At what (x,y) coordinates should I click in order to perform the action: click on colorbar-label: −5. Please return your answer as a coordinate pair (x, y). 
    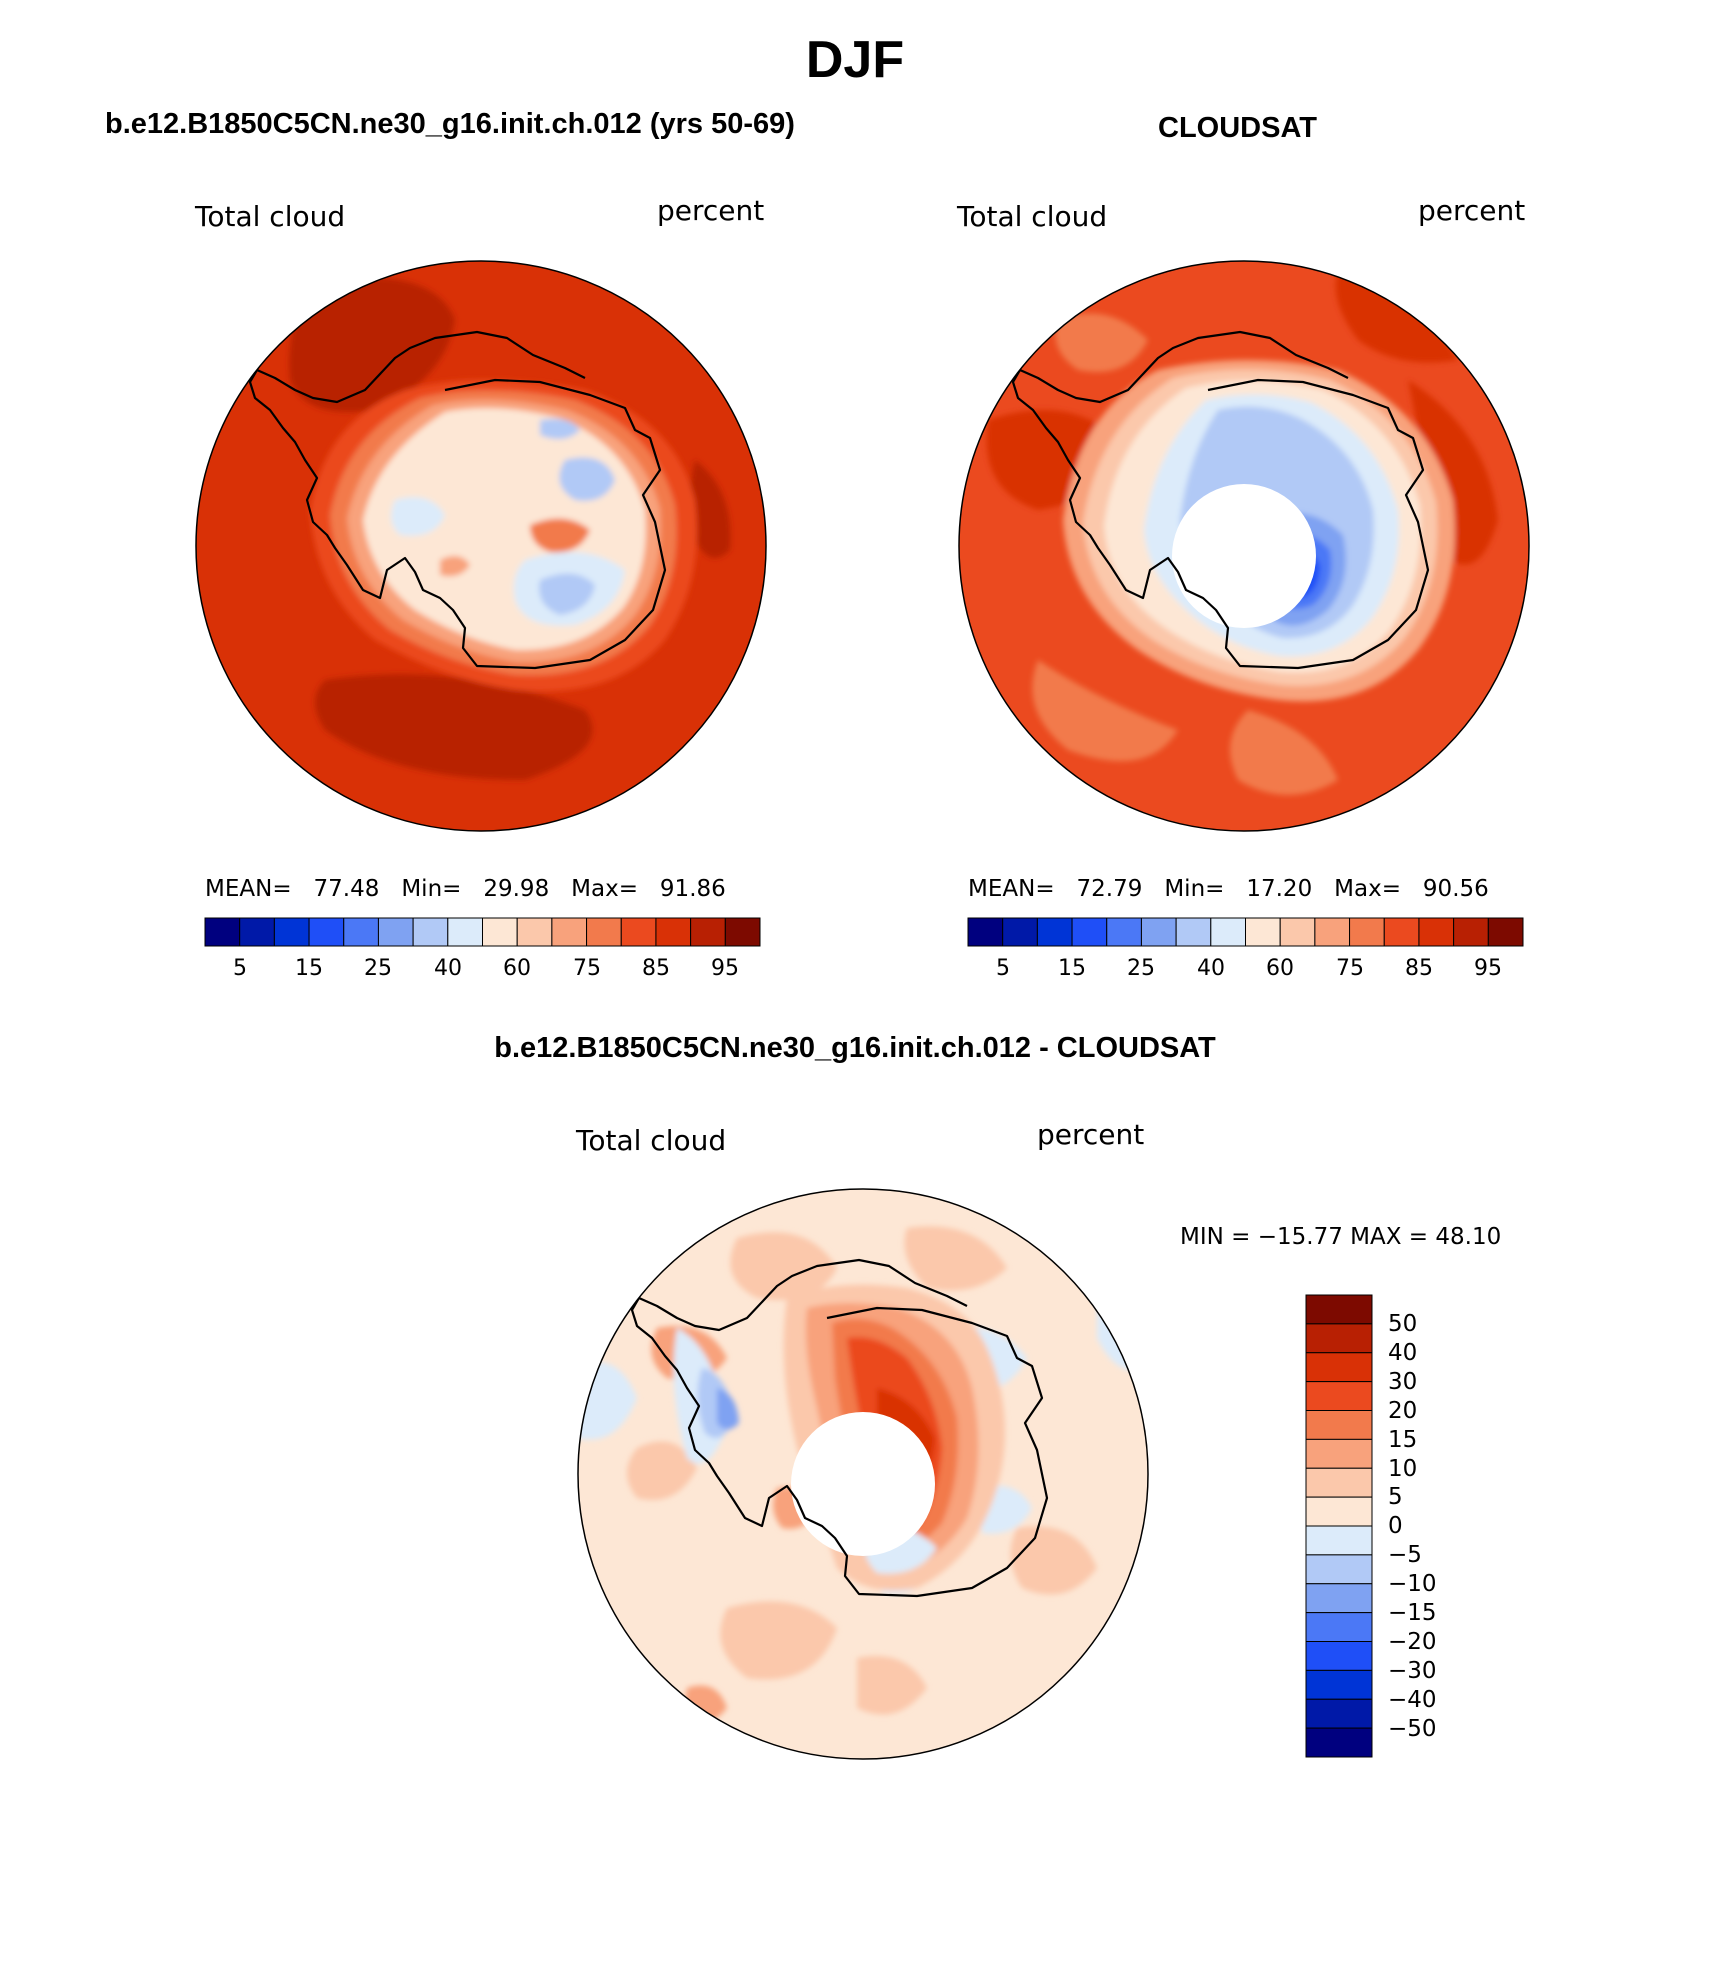
    Looking at the image, I should click on (1405, 1555).